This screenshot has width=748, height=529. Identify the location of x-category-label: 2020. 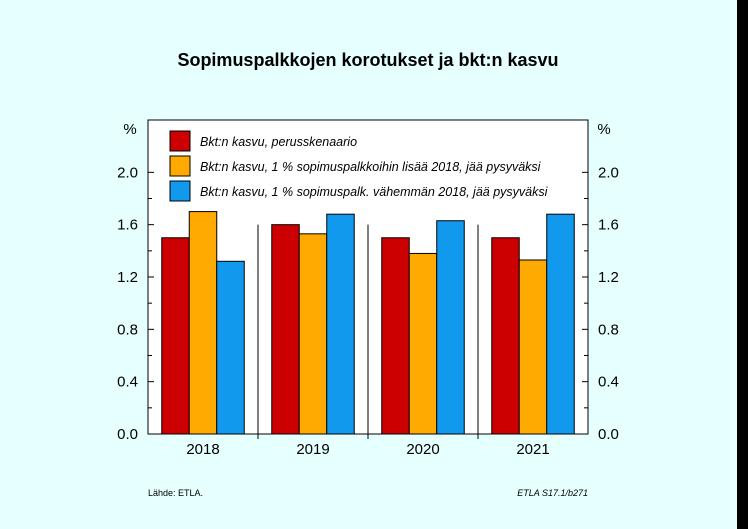
(422, 449).